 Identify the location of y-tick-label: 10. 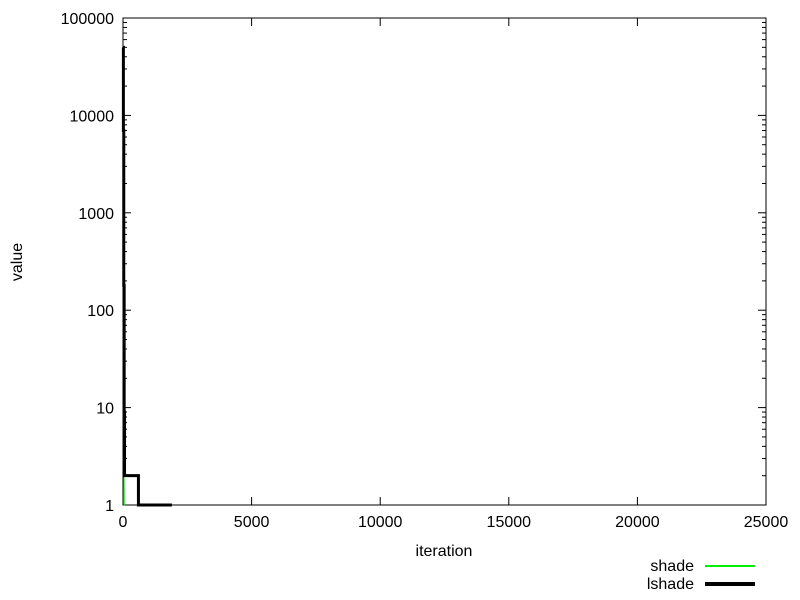
(105, 409).